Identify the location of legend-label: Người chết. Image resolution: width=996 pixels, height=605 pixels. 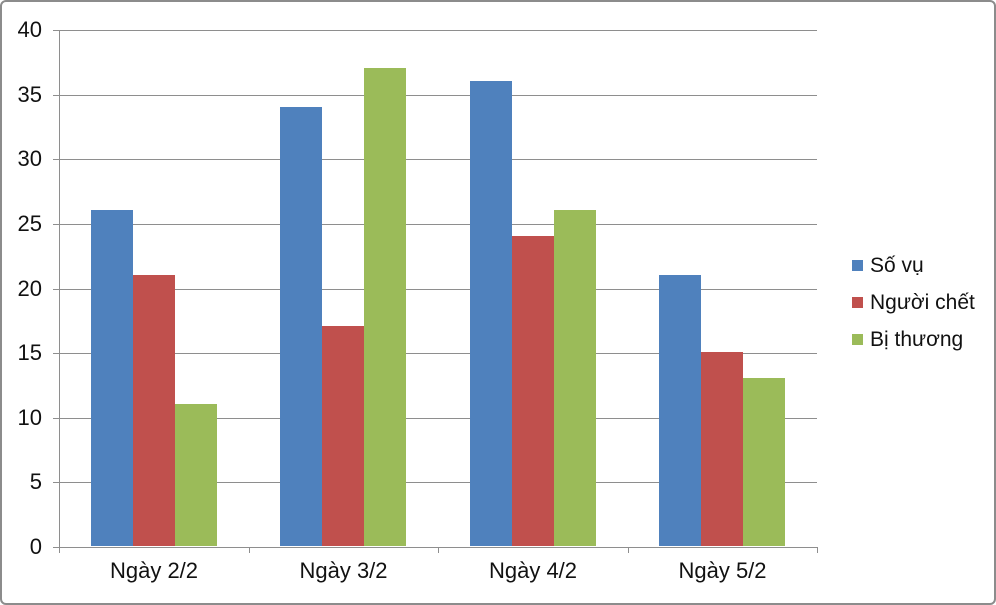
(922, 302).